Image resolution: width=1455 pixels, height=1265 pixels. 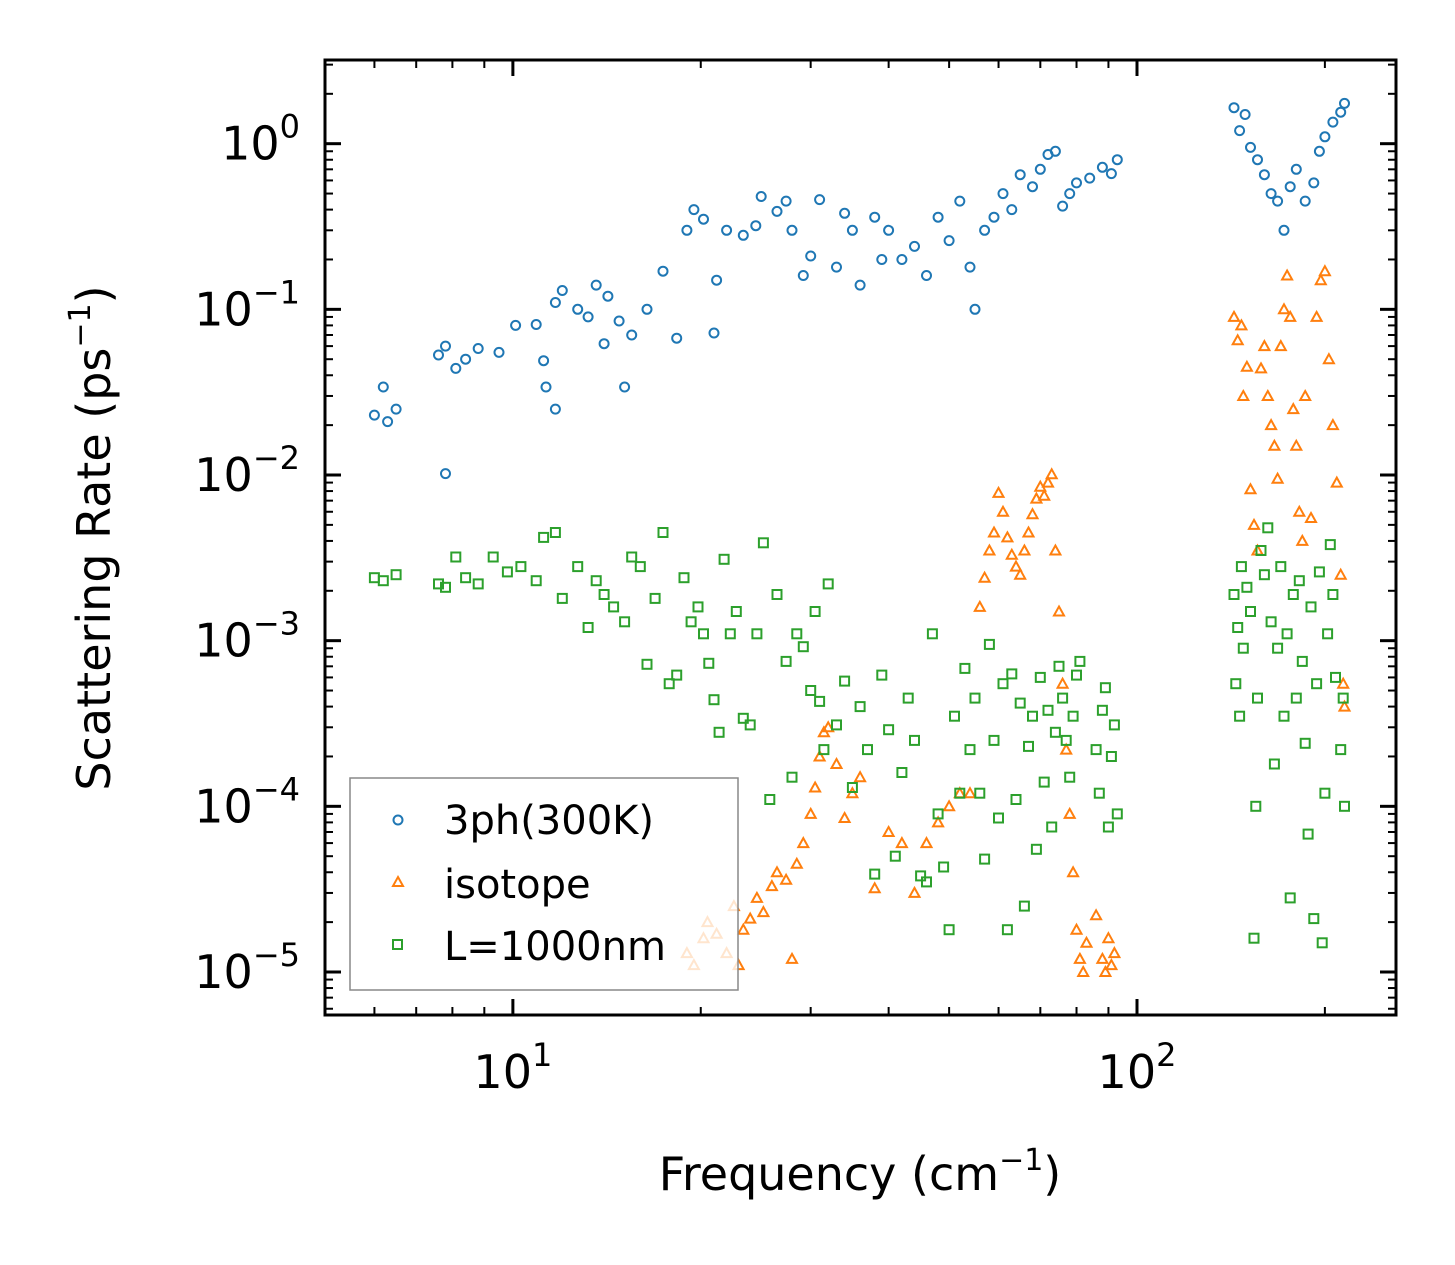 What do you see at coordinates (398, 820) in the screenshot?
I see `legend-marker-3ph` at bounding box center [398, 820].